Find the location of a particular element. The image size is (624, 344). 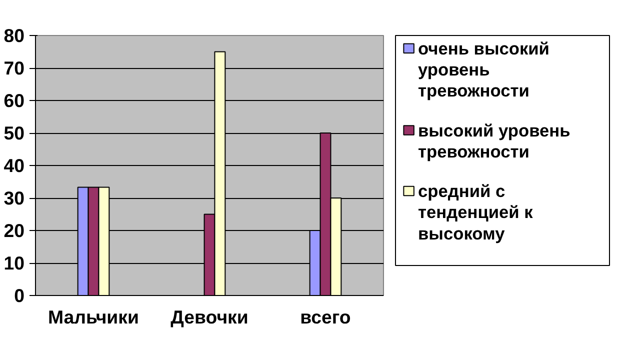

x-tick-label: Мальчики is located at coordinates (93, 317).